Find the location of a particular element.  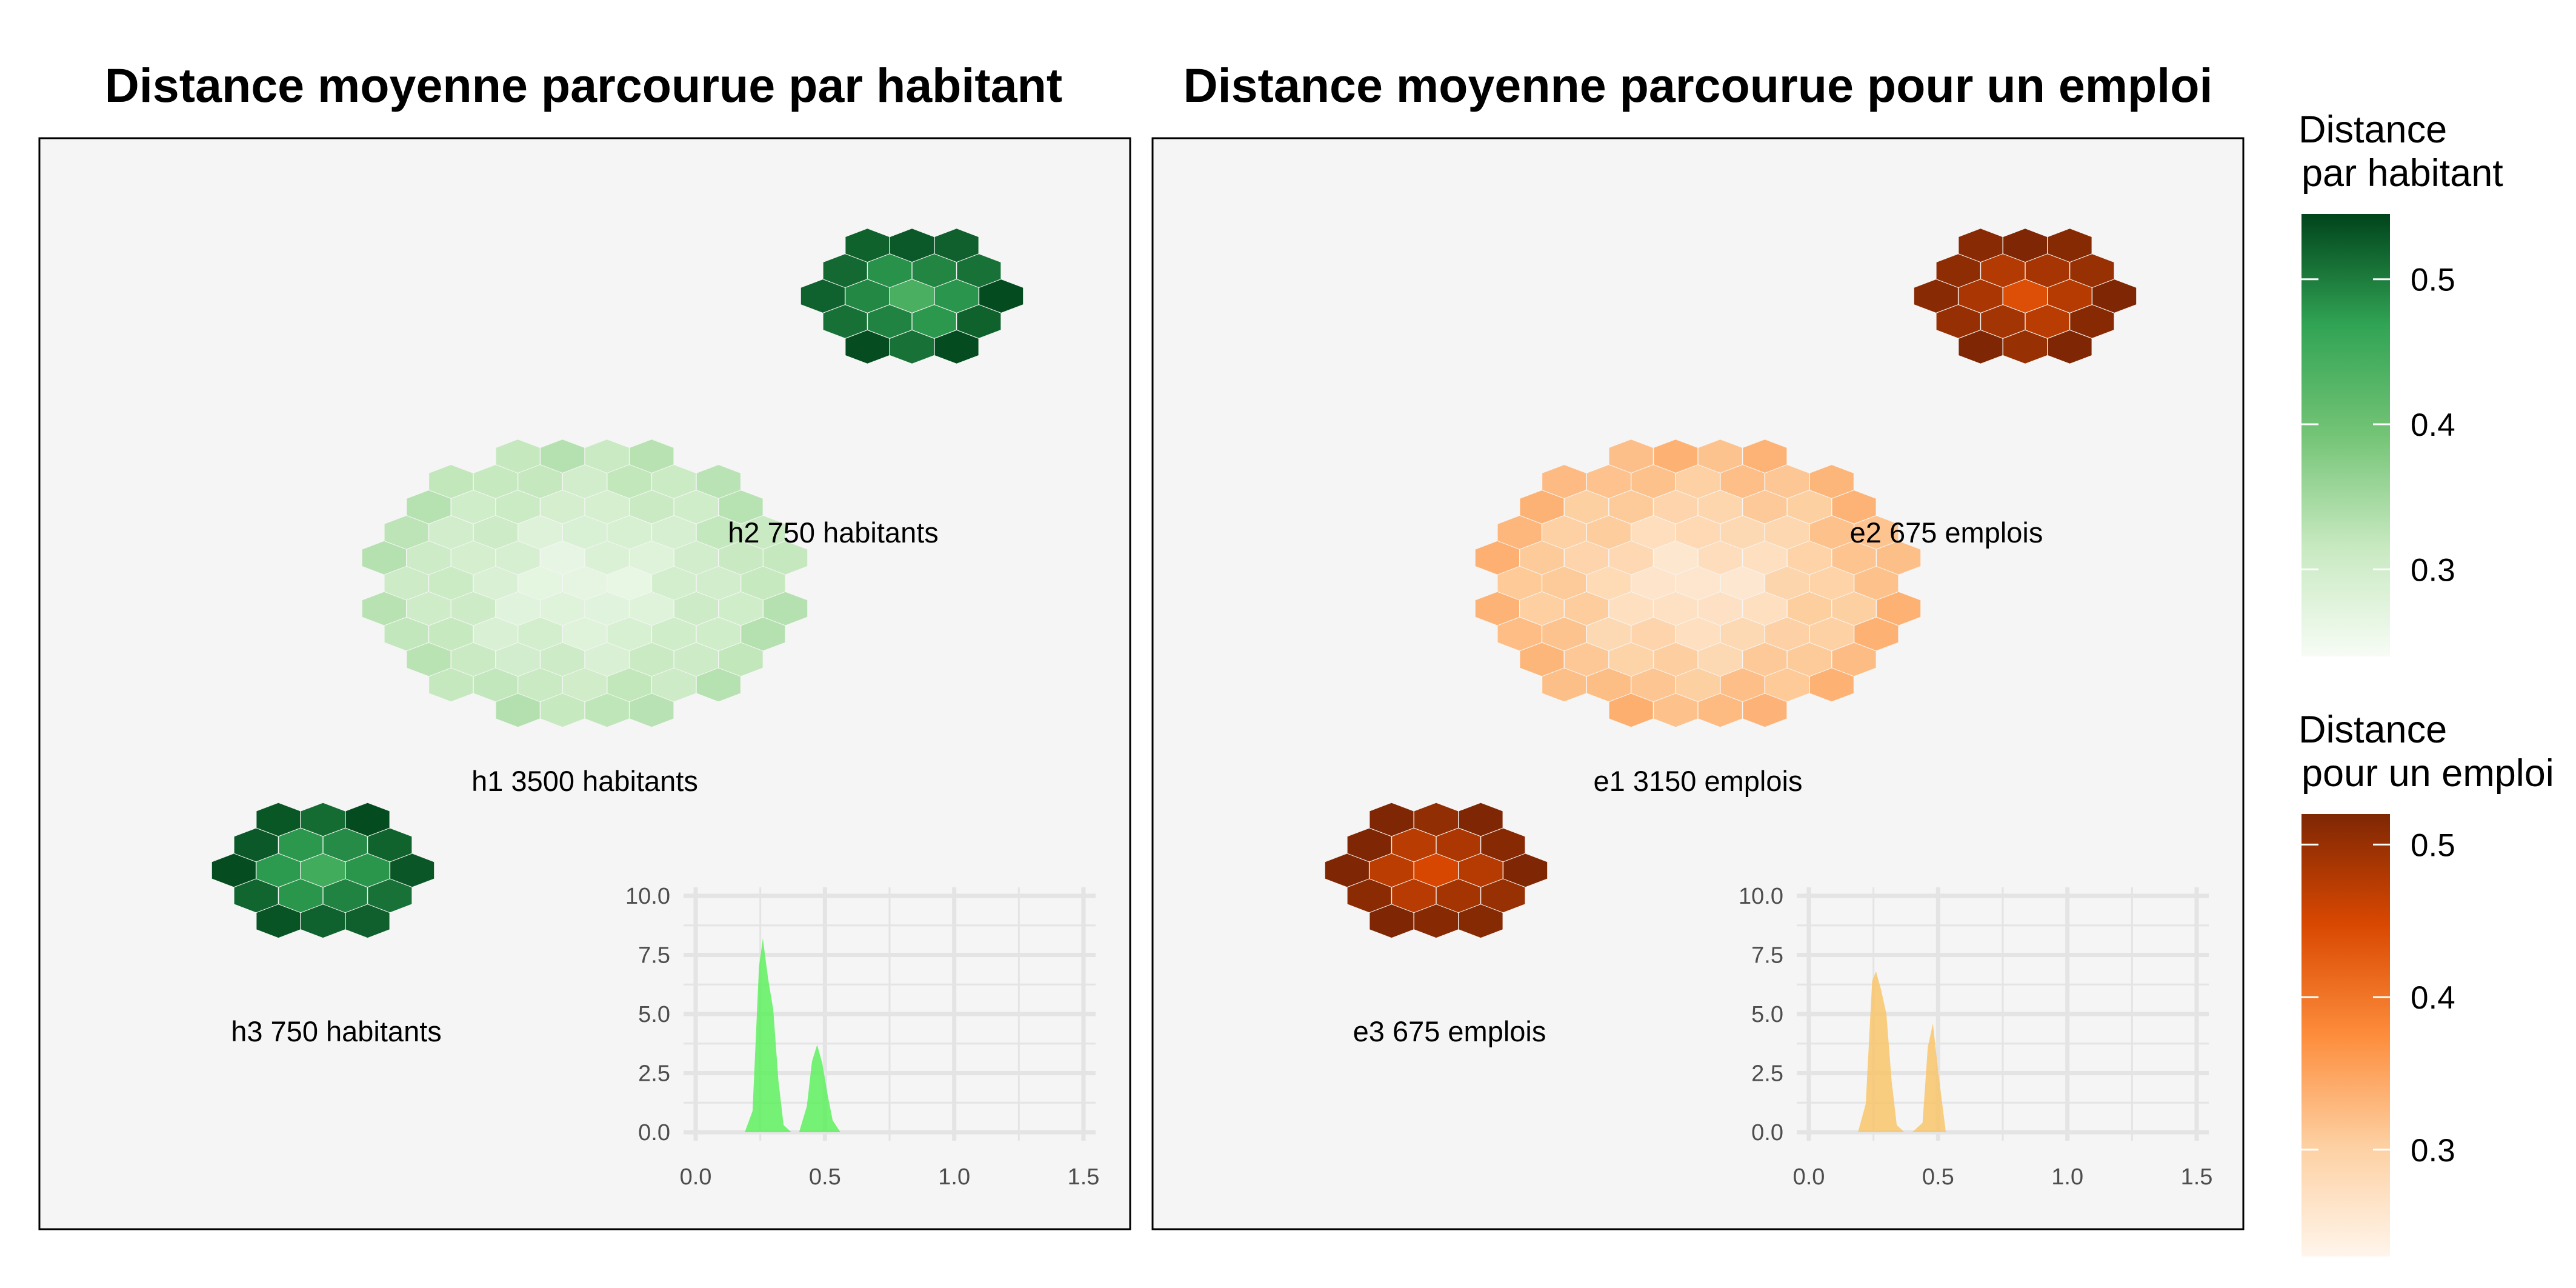

cluster-label-h1: h1 3500 habitants is located at coordinates (584, 781).